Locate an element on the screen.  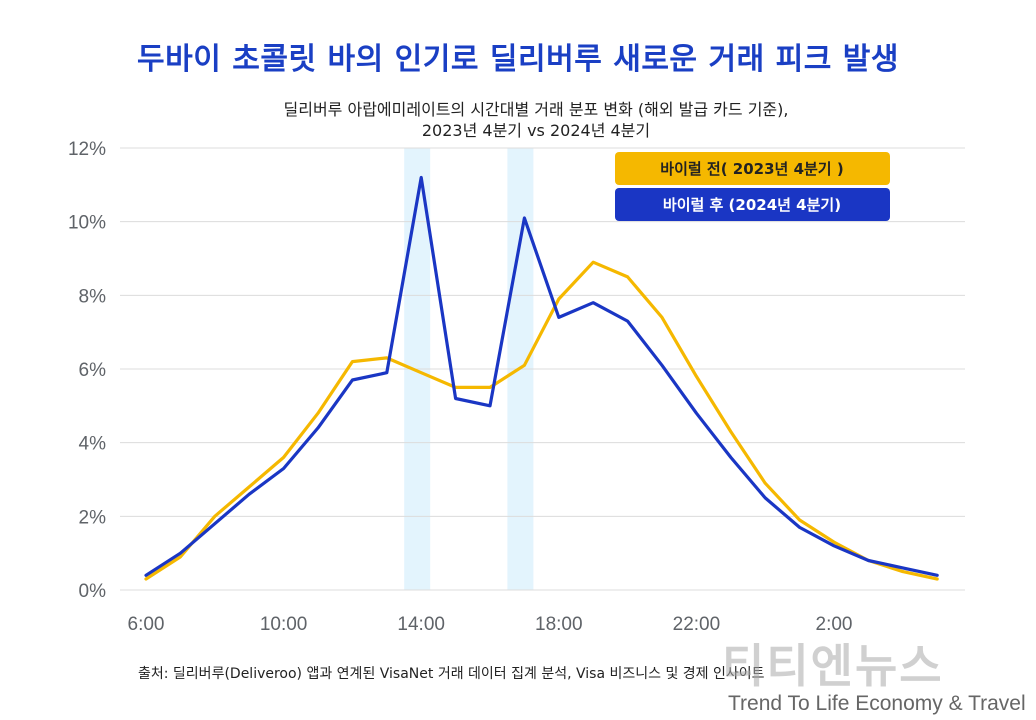
y-axis-ticks: 0% 2% 4% 6% 8% 10% 12% is located at coordinates (87, 370).